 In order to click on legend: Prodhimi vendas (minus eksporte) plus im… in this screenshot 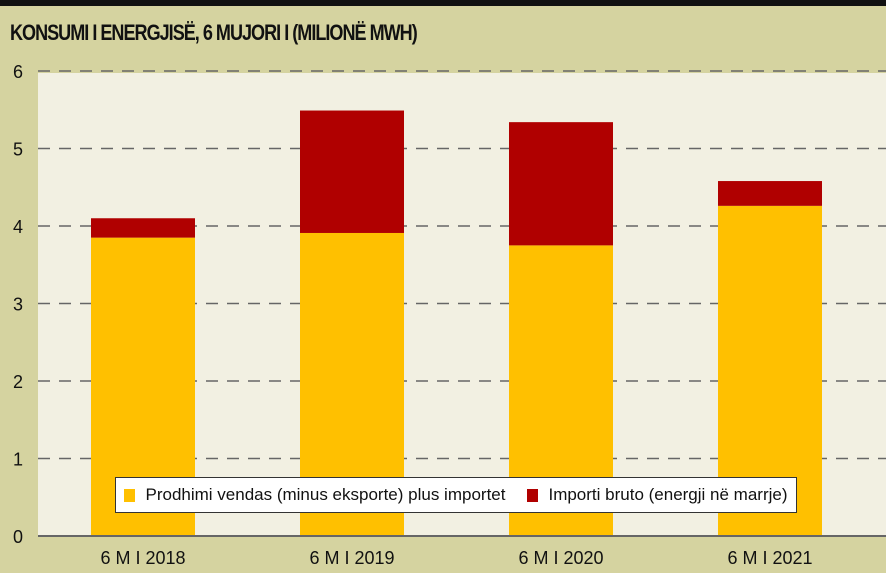, I will do `click(456, 495)`.